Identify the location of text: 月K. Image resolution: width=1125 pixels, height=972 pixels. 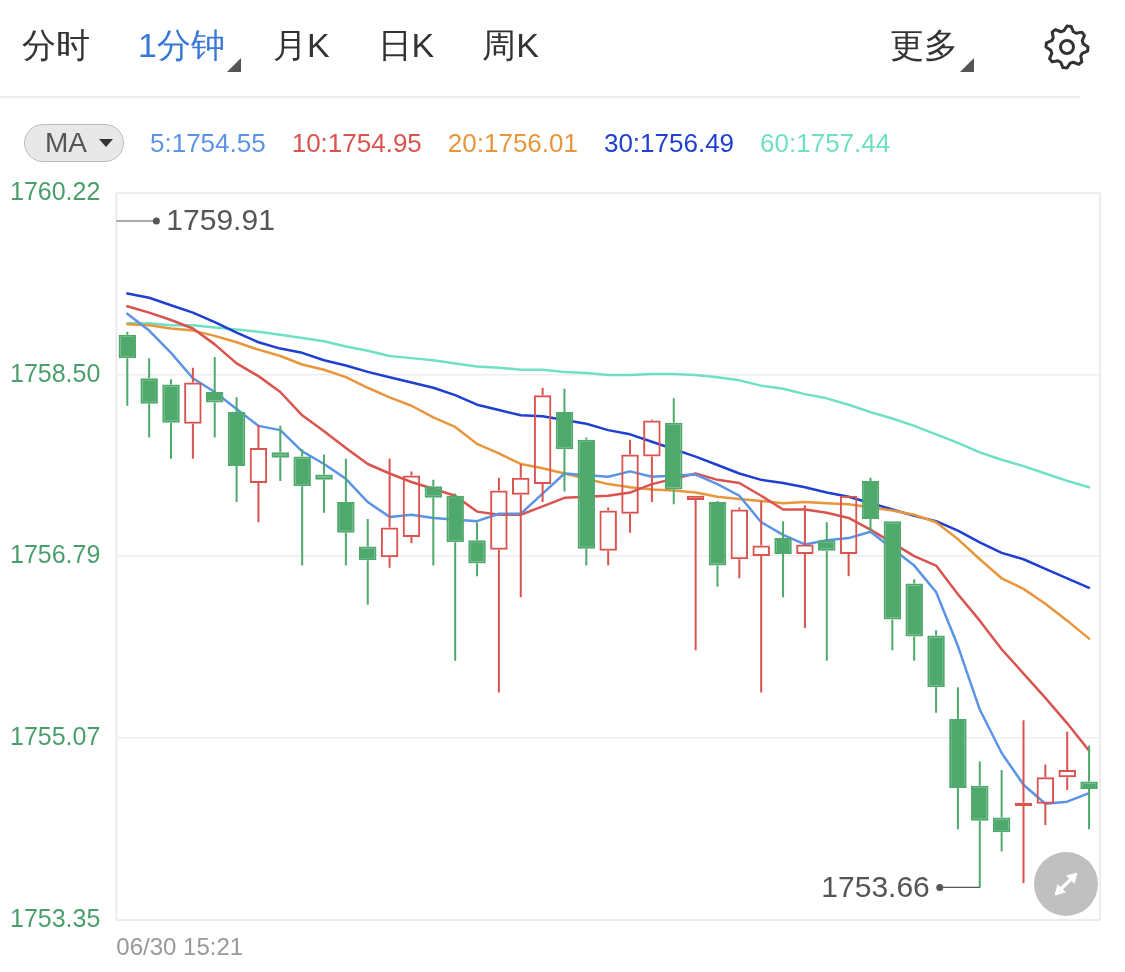
(301, 45).